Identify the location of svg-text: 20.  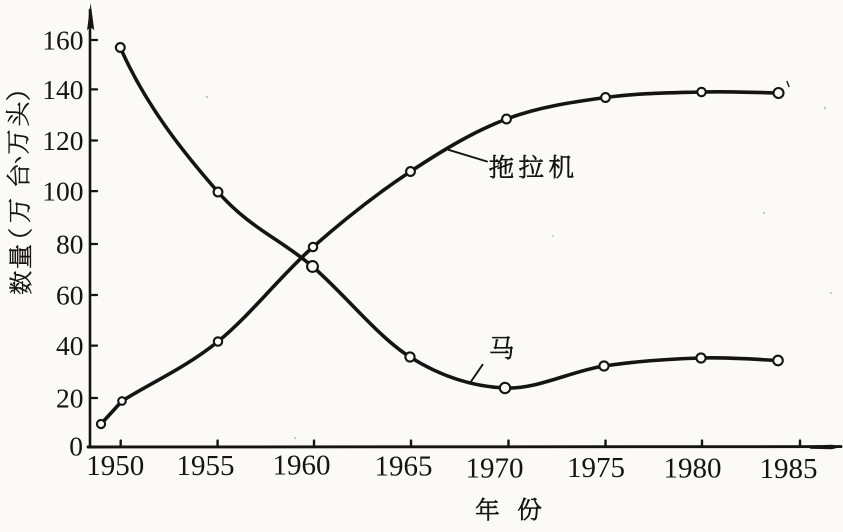
(70, 397).